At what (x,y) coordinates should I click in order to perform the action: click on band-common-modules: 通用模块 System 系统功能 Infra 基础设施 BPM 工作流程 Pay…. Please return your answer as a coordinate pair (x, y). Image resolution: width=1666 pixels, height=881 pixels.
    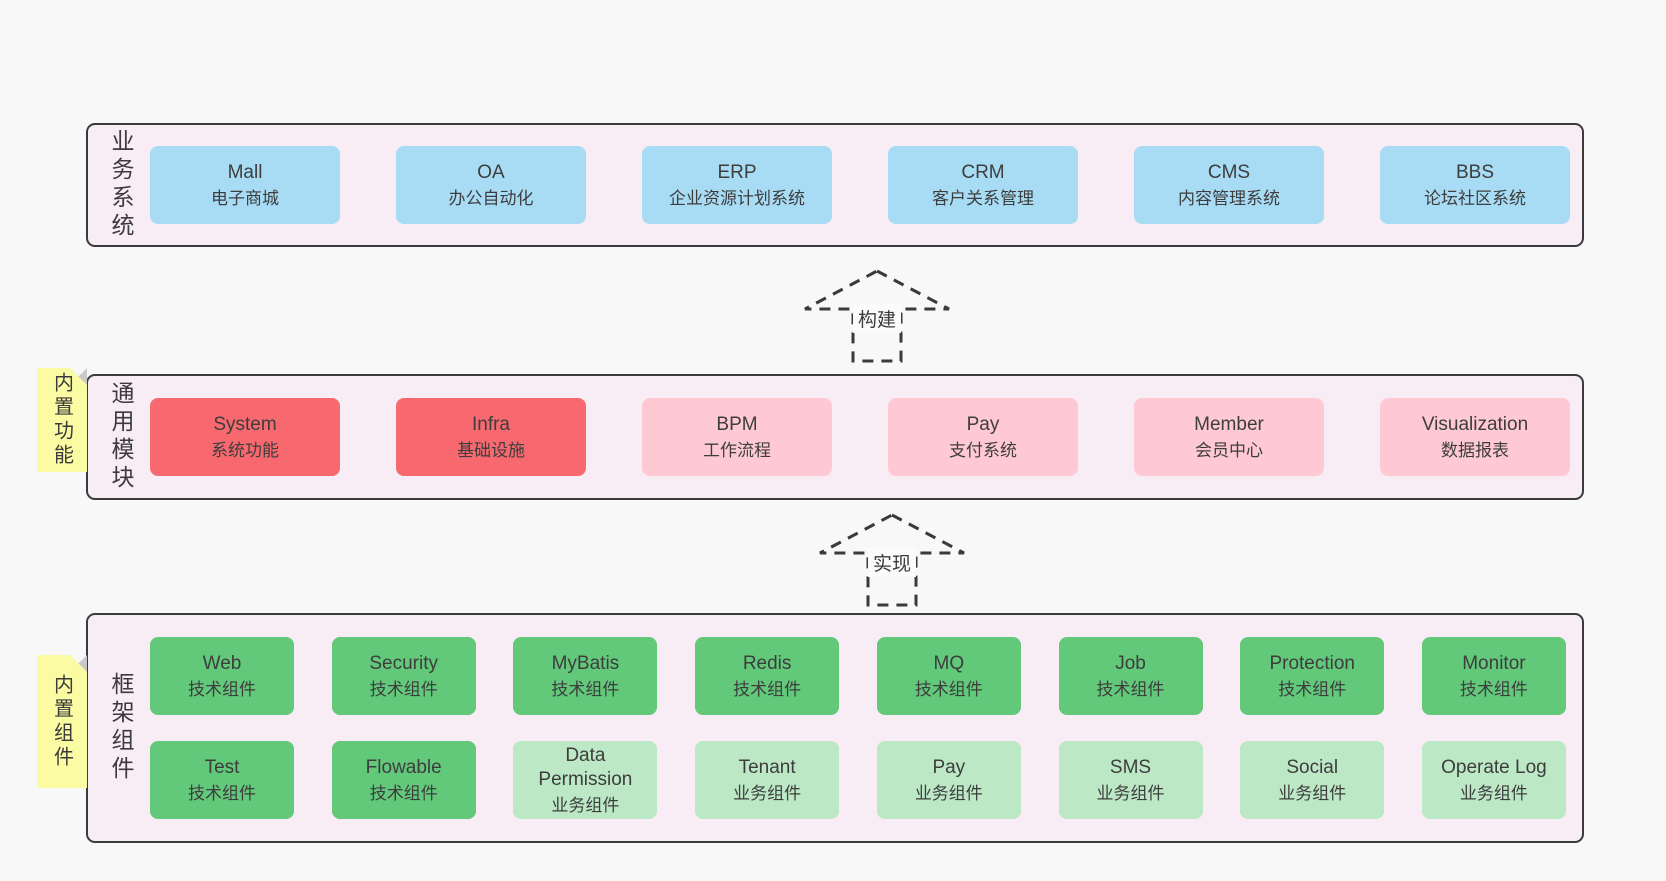
    Looking at the image, I should click on (835, 437).